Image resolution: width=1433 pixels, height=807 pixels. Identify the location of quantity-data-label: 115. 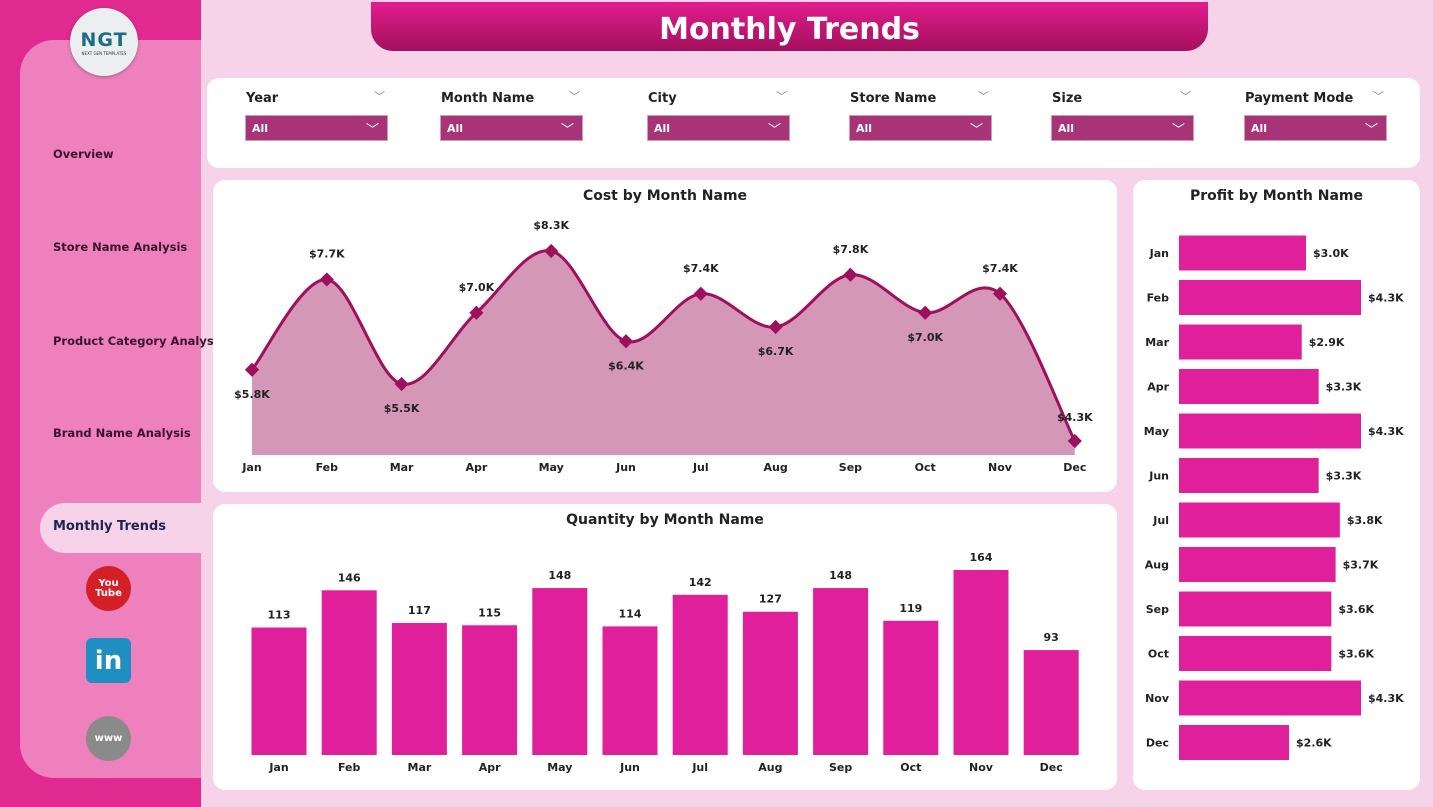
(489, 612).